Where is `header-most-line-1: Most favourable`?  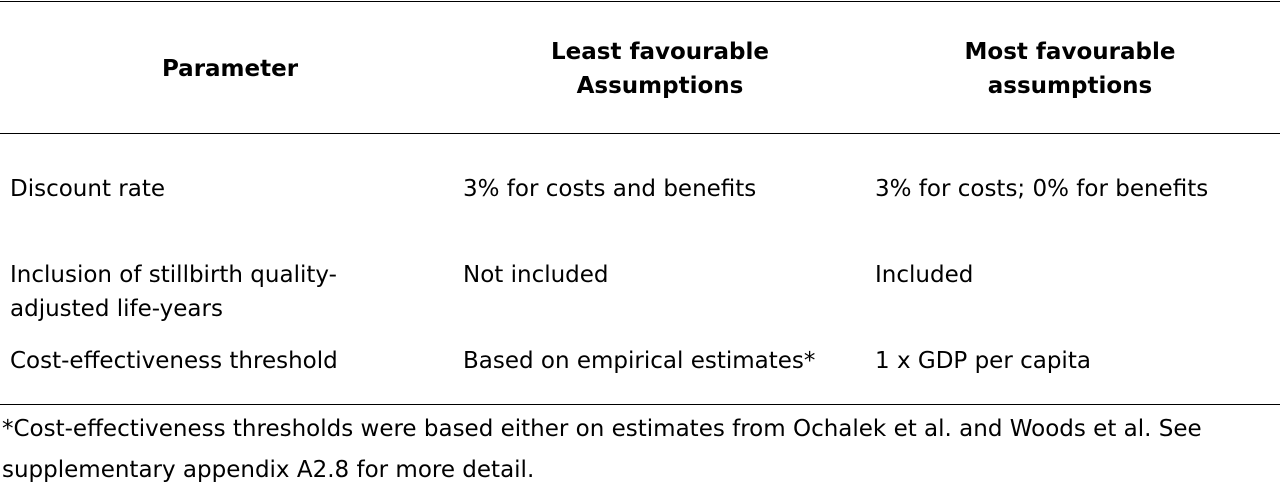
header-most-line-1: Most favourable is located at coordinates (1070, 52).